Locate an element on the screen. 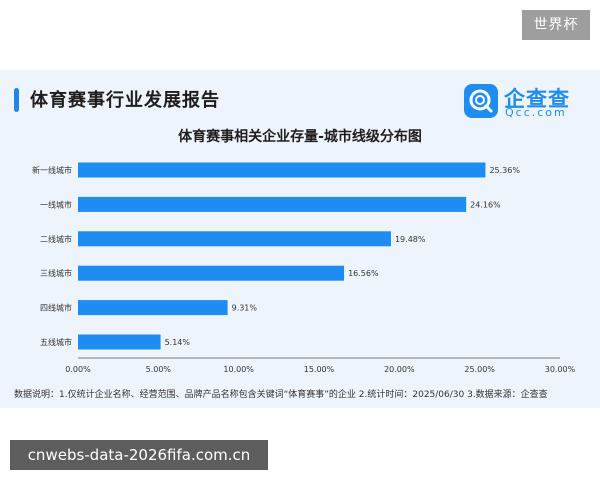 The width and height of the screenshot is (600, 480). category-label: 三线城市 is located at coordinates (56, 273).